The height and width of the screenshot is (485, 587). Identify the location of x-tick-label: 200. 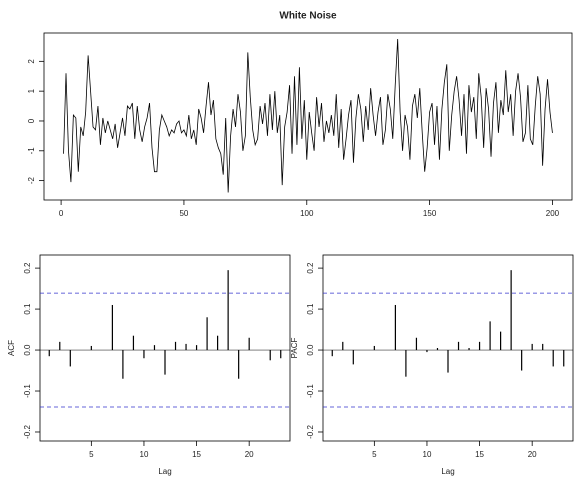
(553, 213).